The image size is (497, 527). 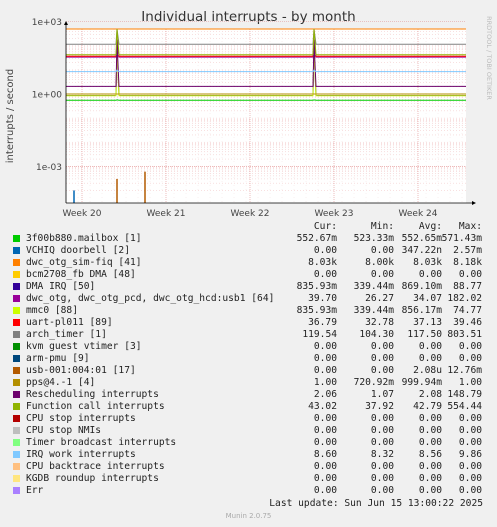 What do you see at coordinates (421, 286) in the screenshot?
I see `legend-avg-value: 869.10m` at bounding box center [421, 286].